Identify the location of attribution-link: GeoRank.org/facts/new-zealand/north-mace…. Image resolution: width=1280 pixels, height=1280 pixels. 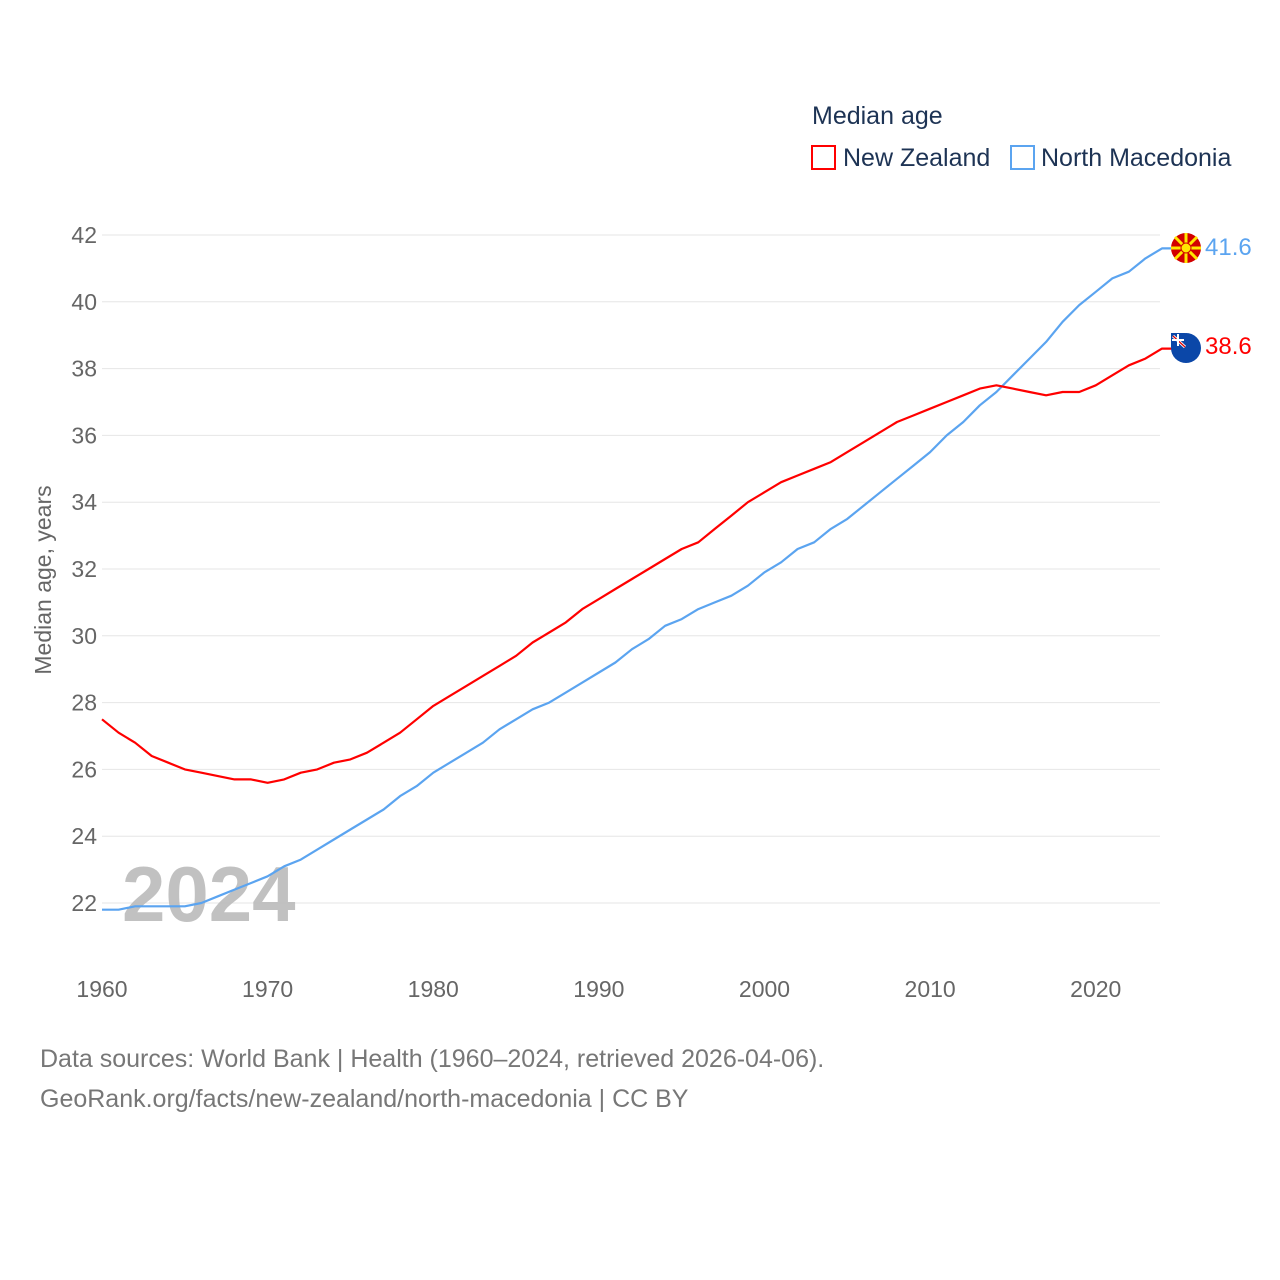
(364, 1099).